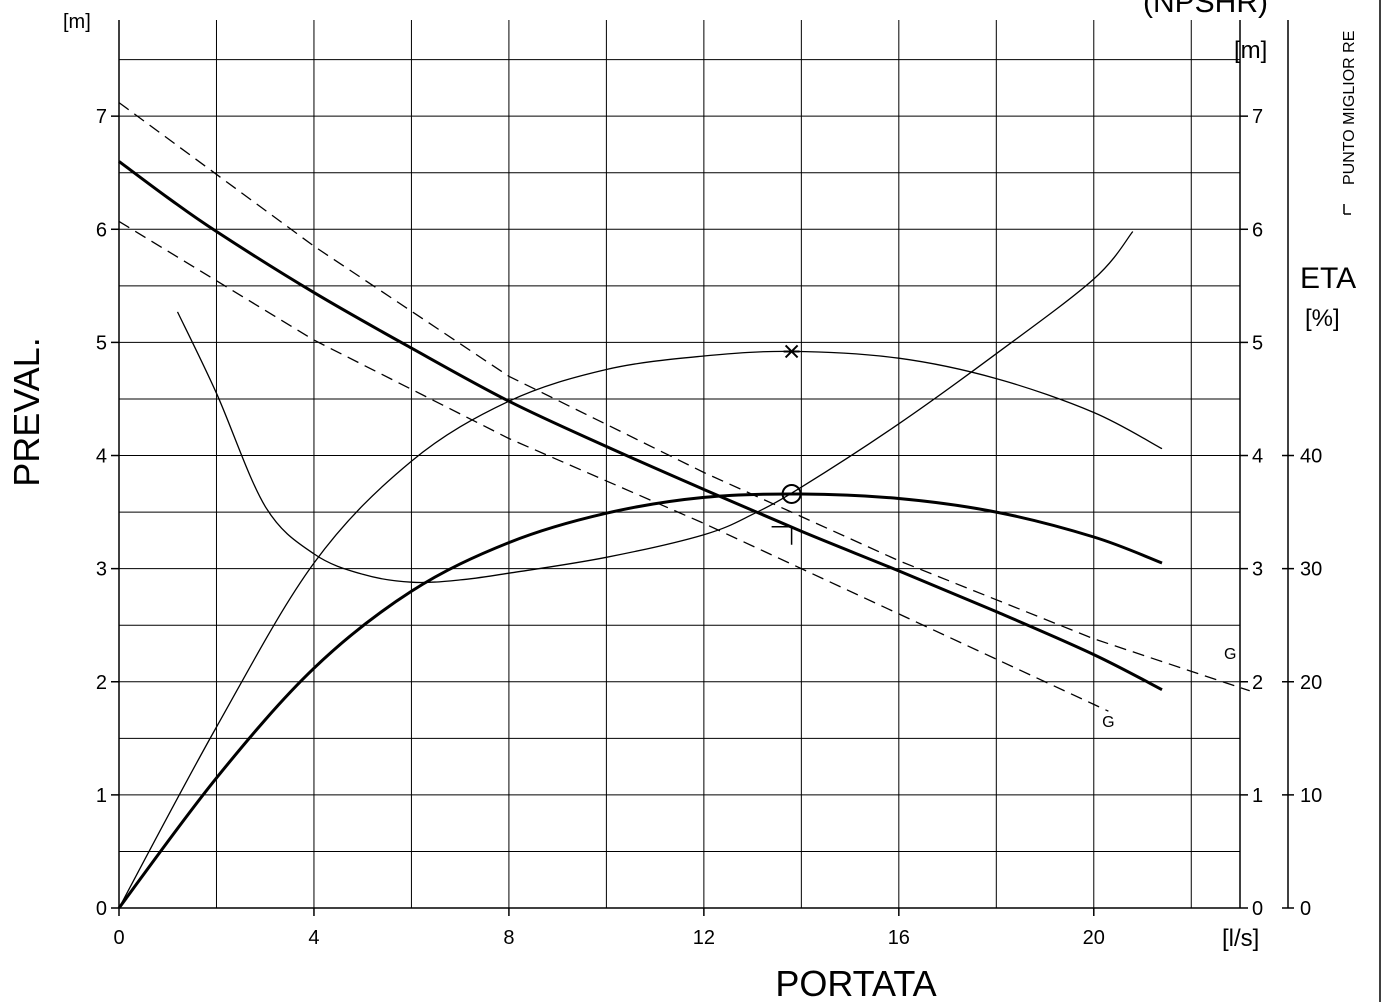 This screenshot has height=1002, width=1396. What do you see at coordinates (1094, 938) in the screenshot?
I see `x-tick-label: 20` at bounding box center [1094, 938].